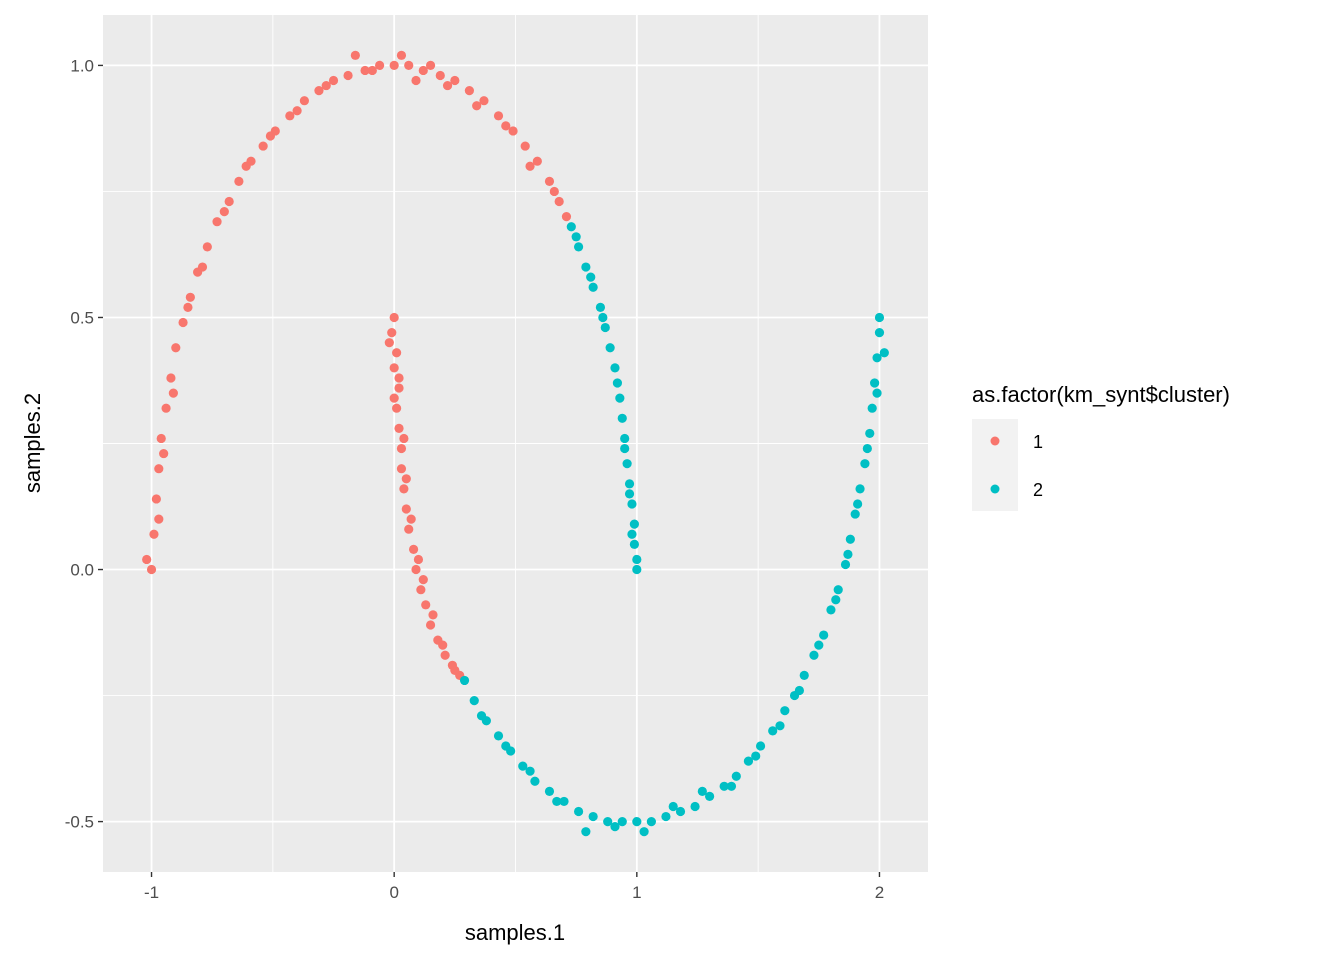 This screenshot has height=960, width=1344. Describe the element at coordinates (151, 892) in the screenshot. I see `x-tick-label: -1` at that location.